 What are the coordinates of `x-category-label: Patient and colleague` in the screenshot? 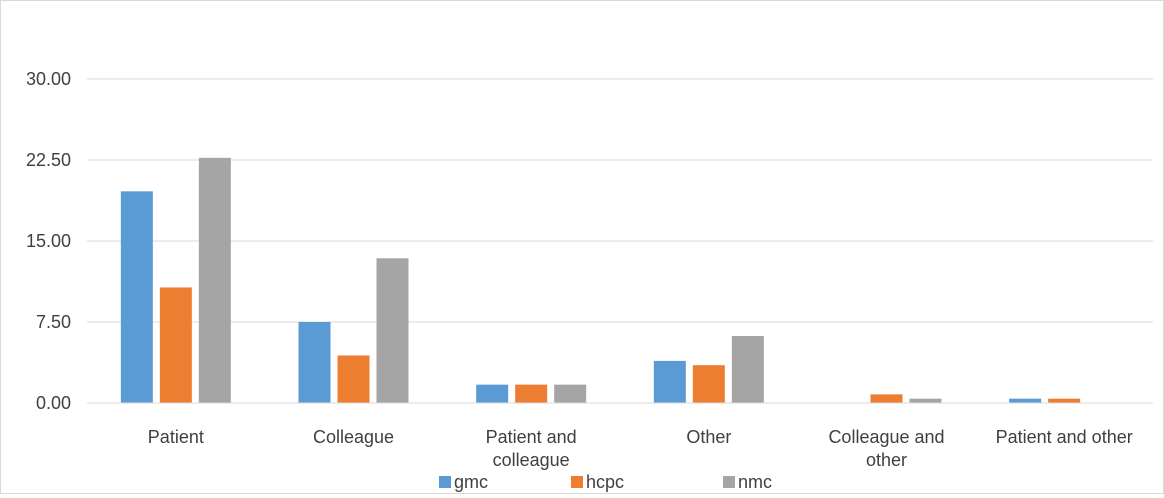 It's located at (531, 448).